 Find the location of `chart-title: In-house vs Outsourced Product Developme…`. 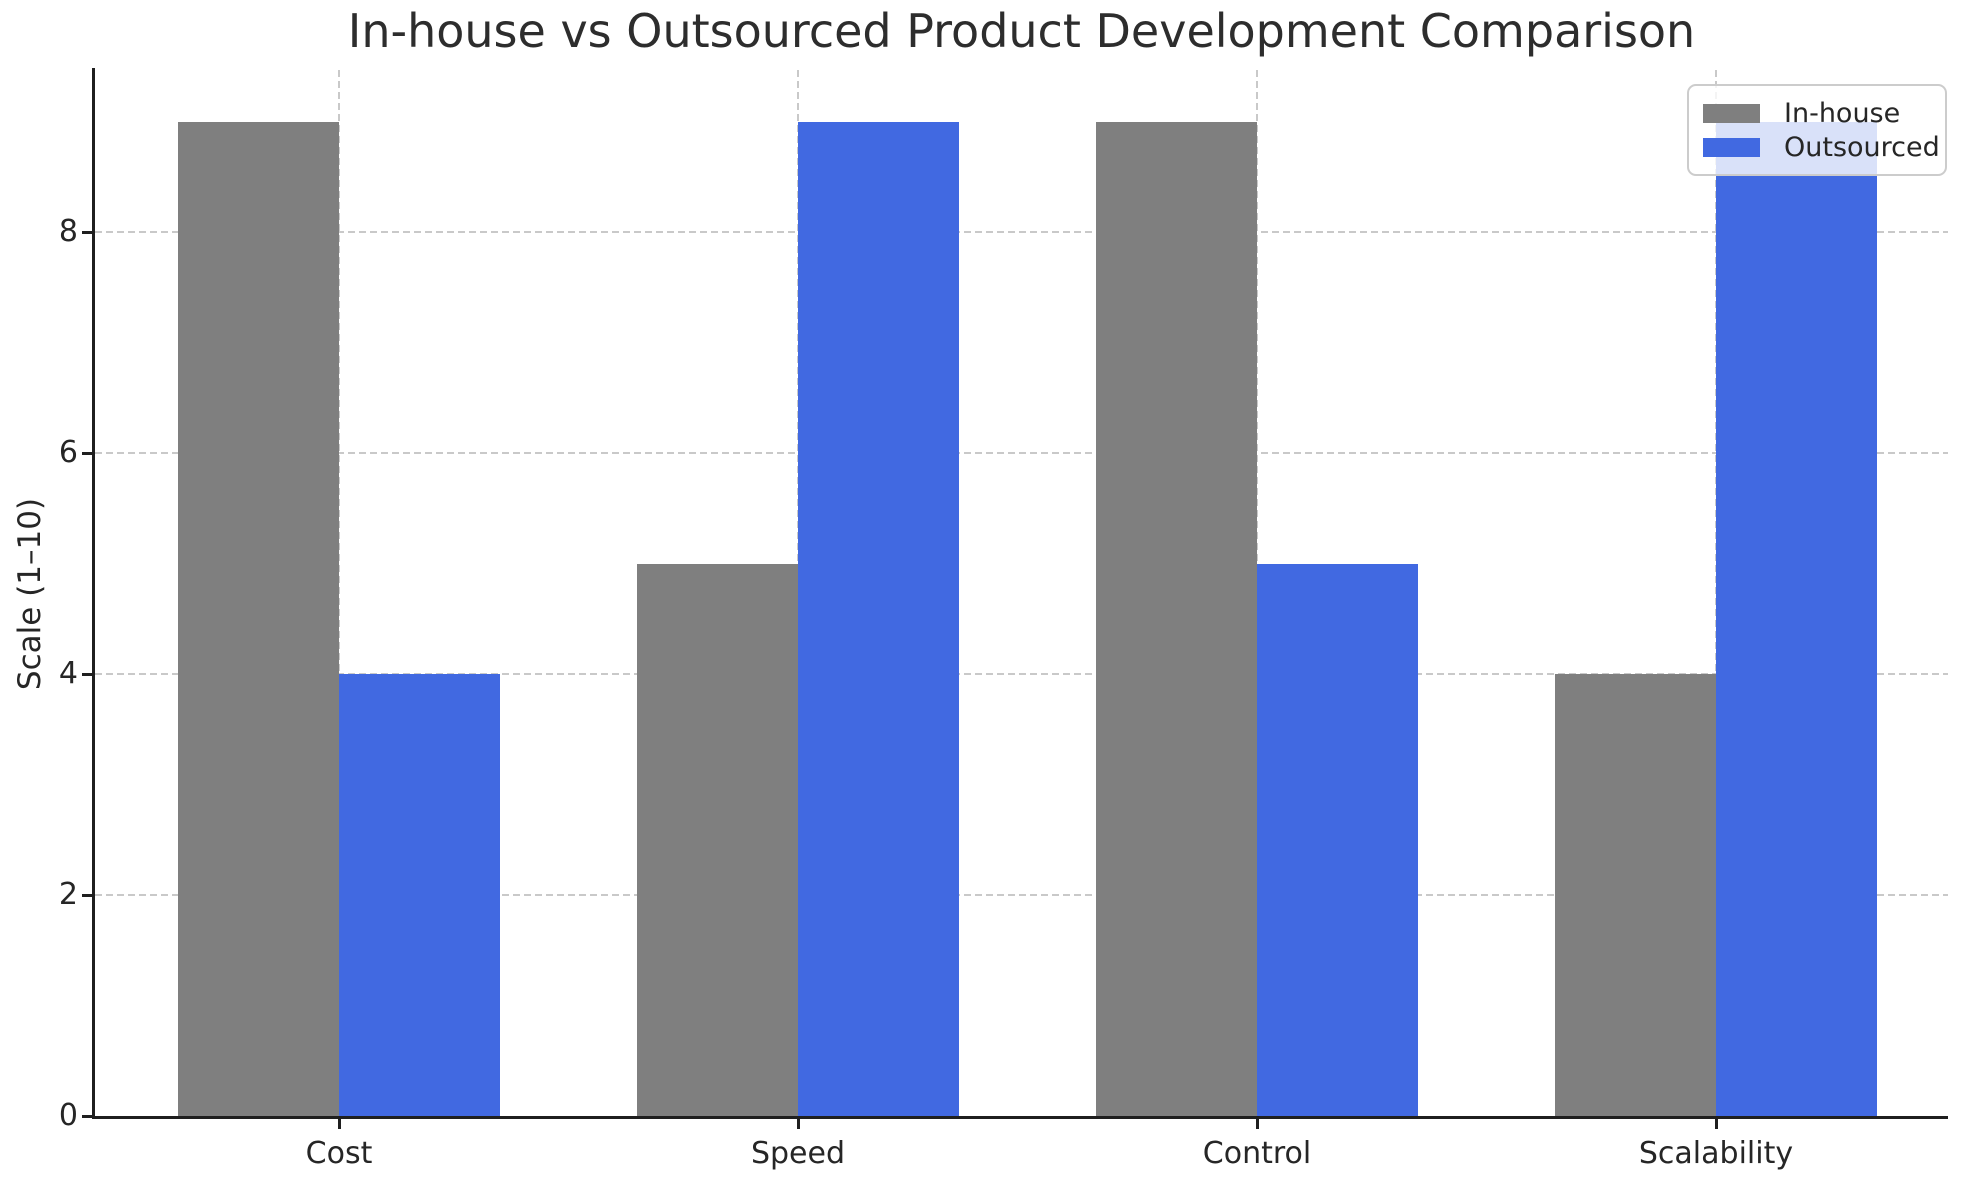

chart-title: In-house vs Outsourced Product Developme… is located at coordinates (1021, 31).